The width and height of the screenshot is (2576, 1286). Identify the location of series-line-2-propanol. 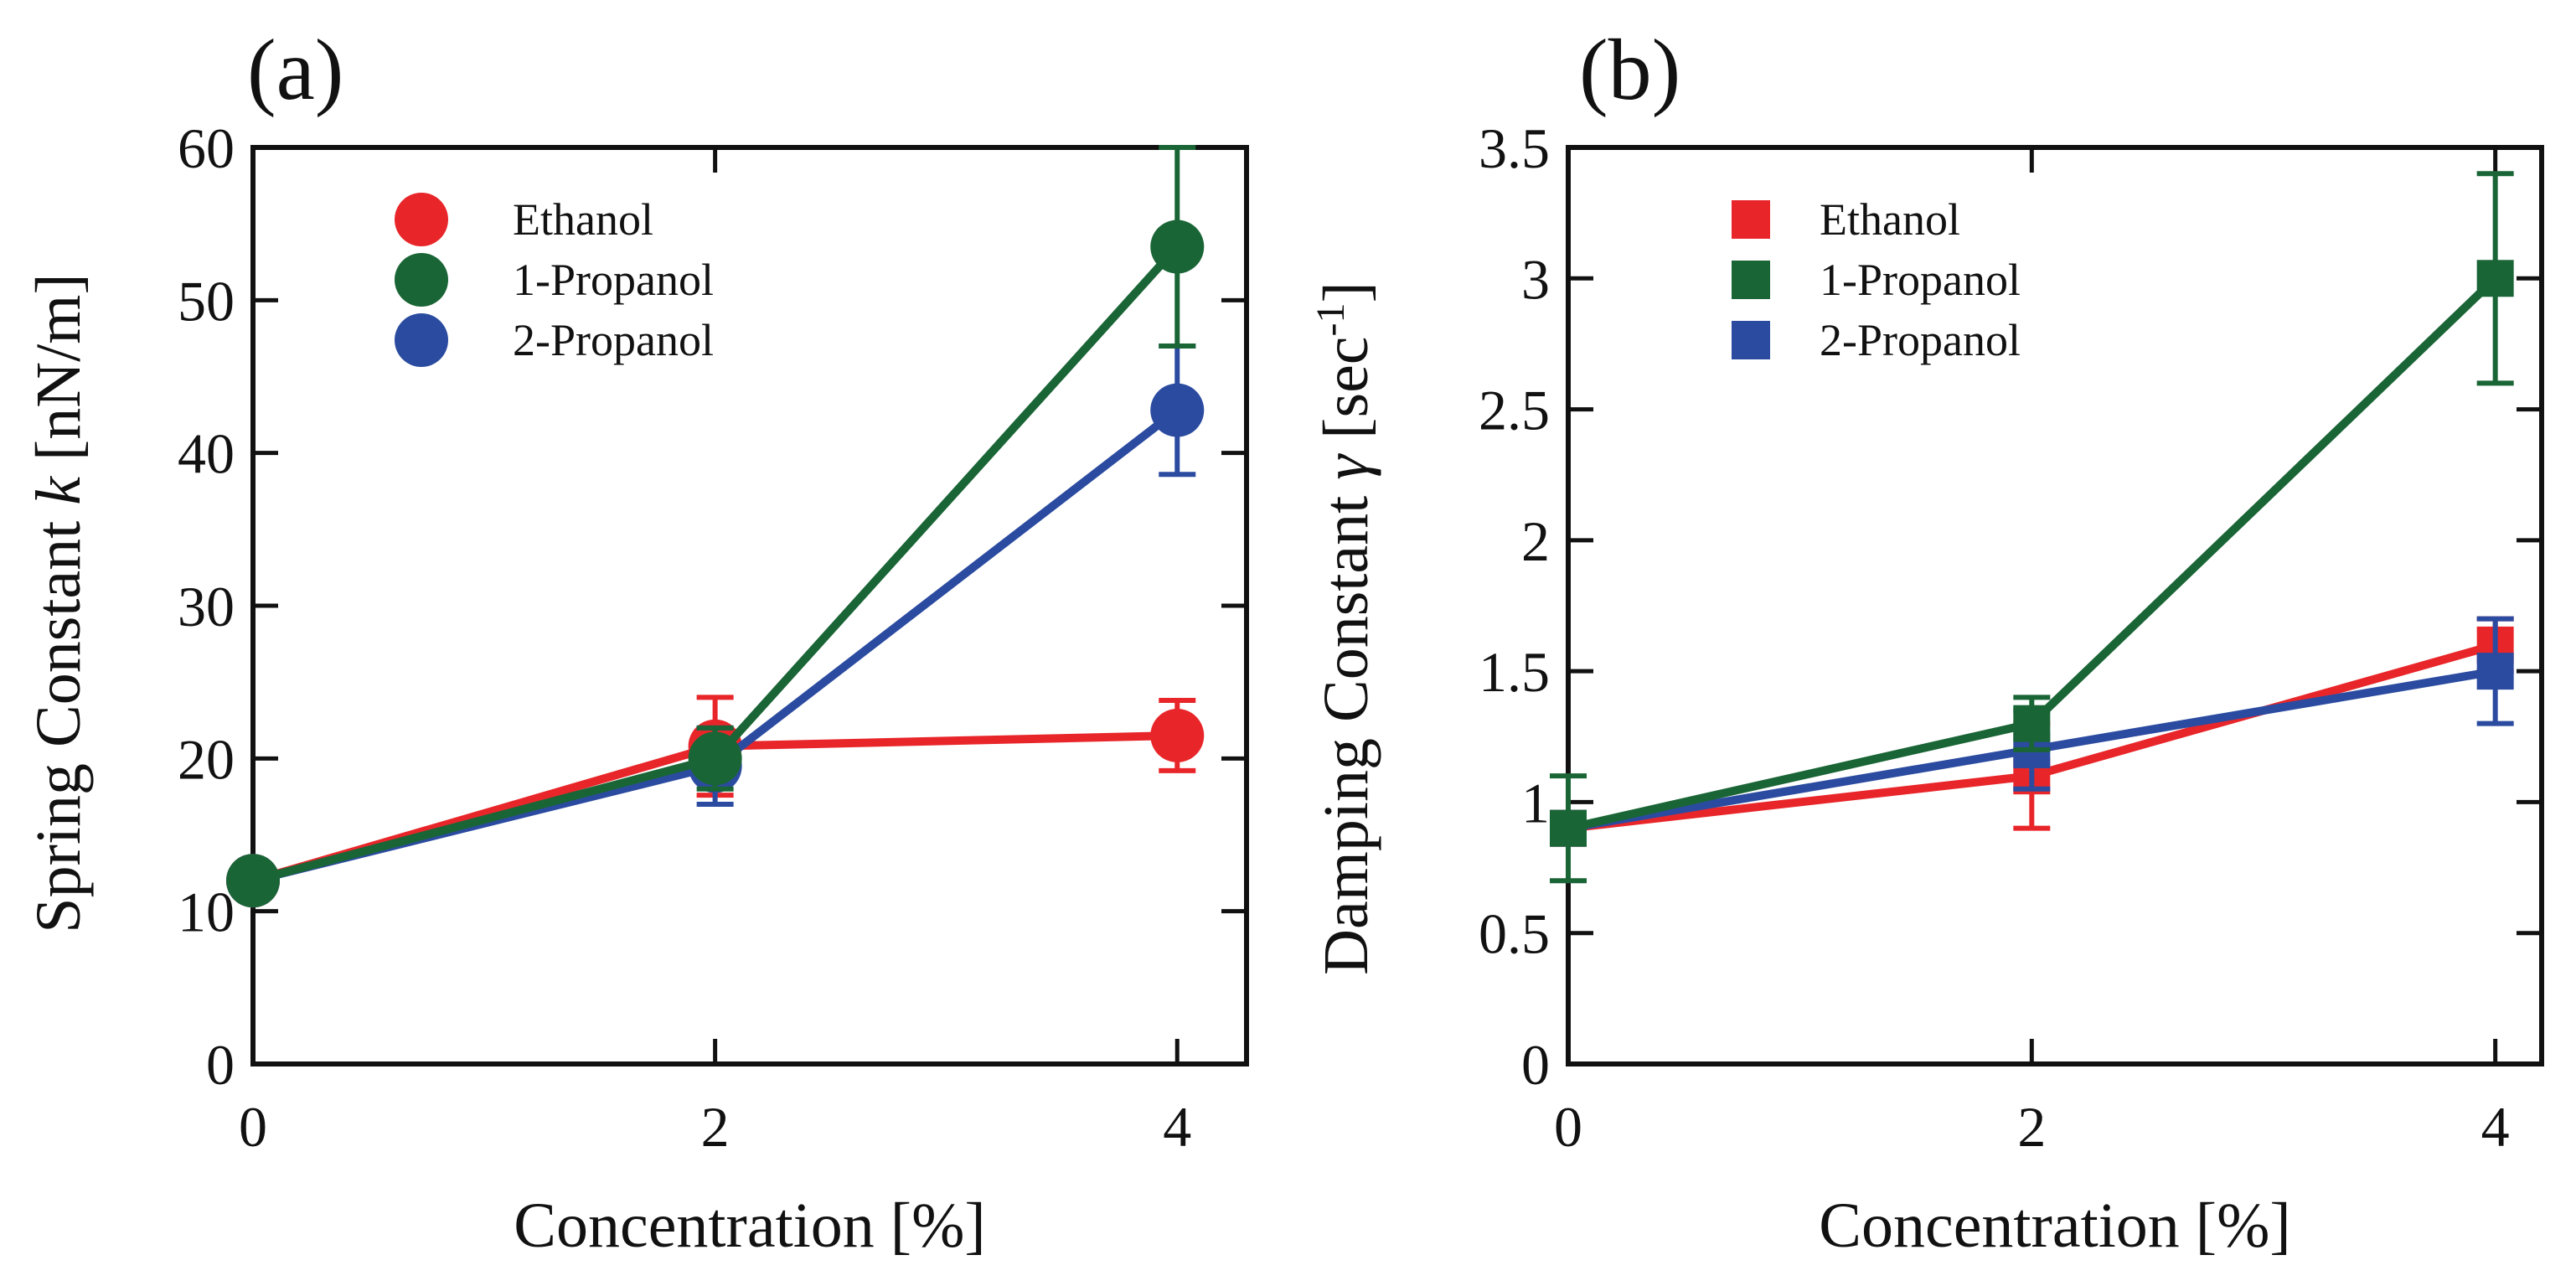
(715, 646).